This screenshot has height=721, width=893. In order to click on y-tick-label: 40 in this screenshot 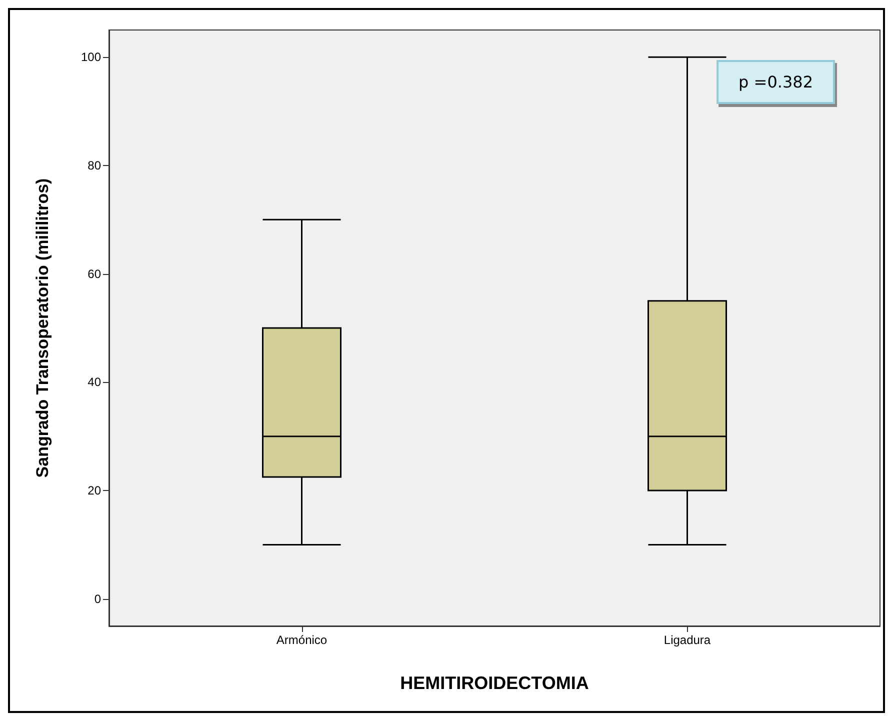, I will do `click(95, 382)`.